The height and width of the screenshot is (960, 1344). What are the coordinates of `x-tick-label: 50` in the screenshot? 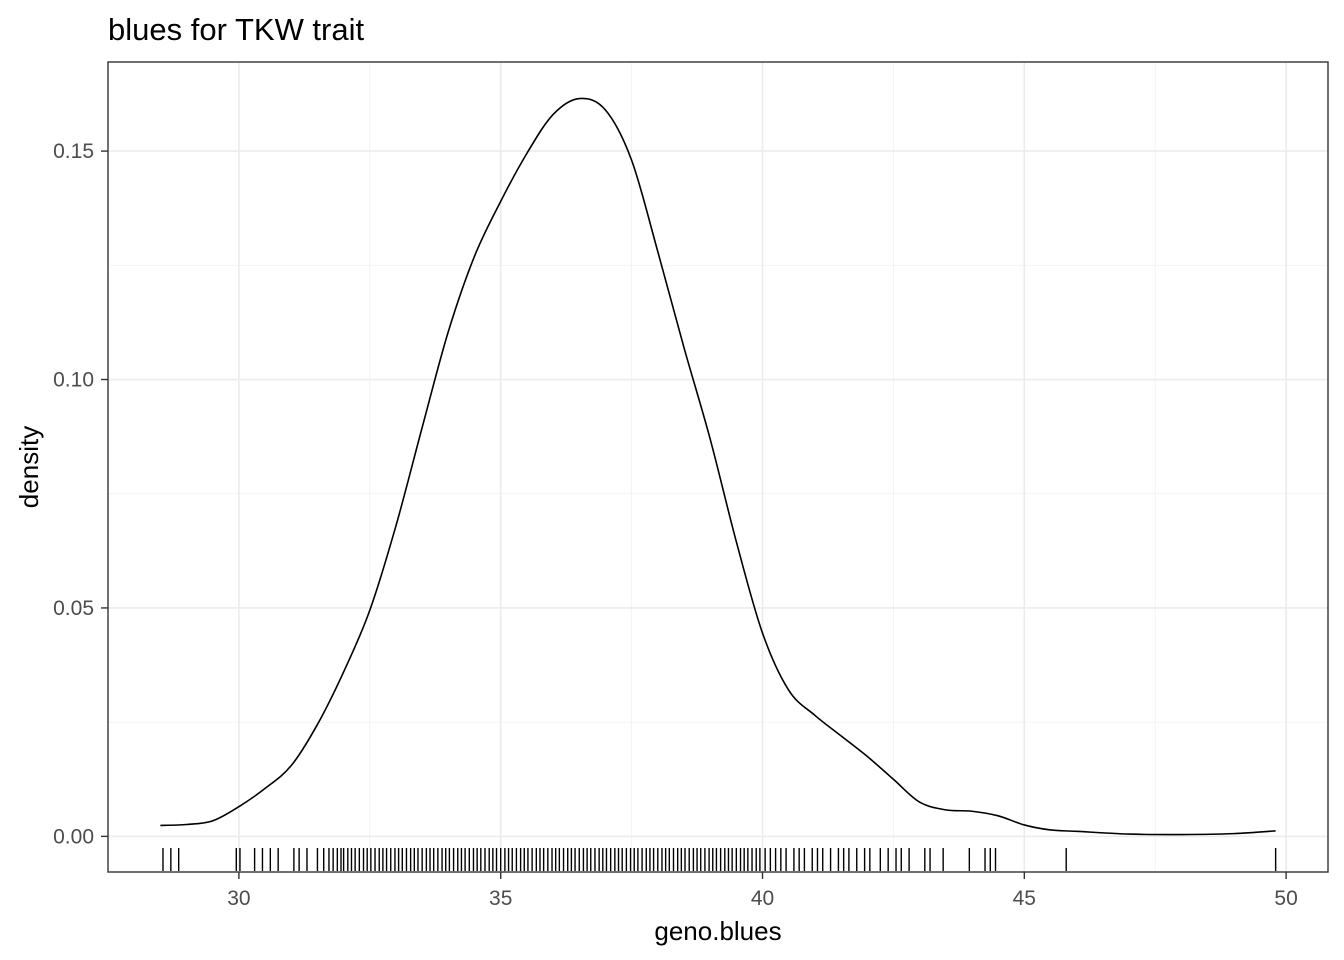 It's located at (1285, 898).